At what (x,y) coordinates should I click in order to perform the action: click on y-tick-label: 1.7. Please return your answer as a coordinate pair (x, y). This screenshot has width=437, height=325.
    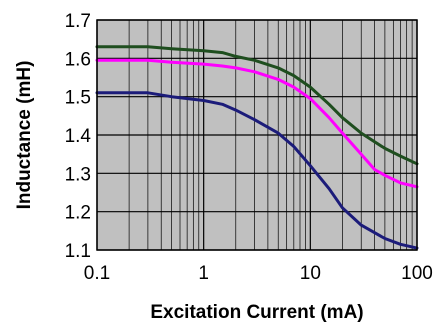
    Looking at the image, I should click on (78, 21).